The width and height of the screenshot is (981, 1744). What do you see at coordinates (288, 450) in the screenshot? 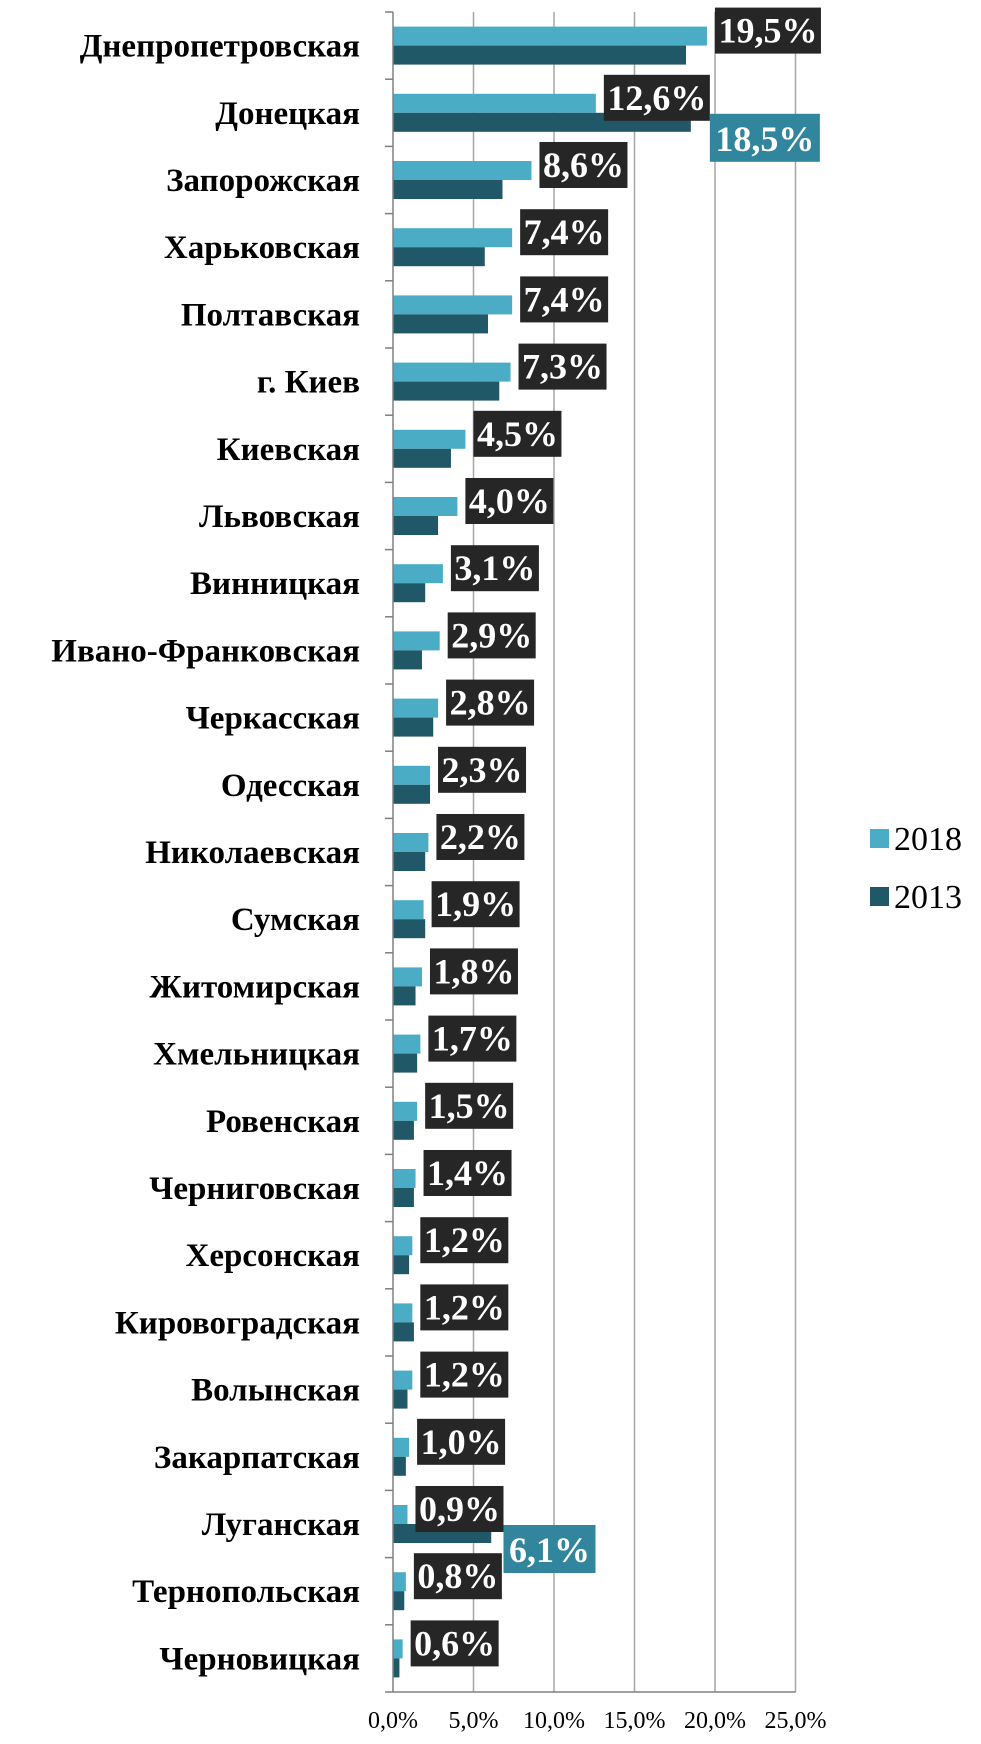
I see `category-label: Киевская` at bounding box center [288, 450].